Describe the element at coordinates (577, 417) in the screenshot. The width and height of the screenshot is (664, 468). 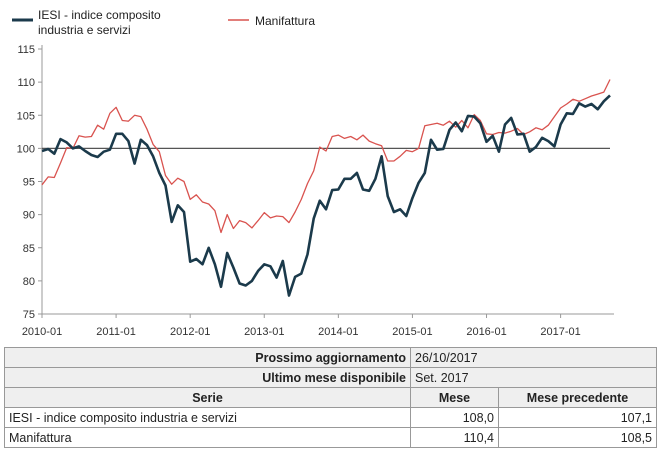
I see `row-prev-value: 107,1` at that location.